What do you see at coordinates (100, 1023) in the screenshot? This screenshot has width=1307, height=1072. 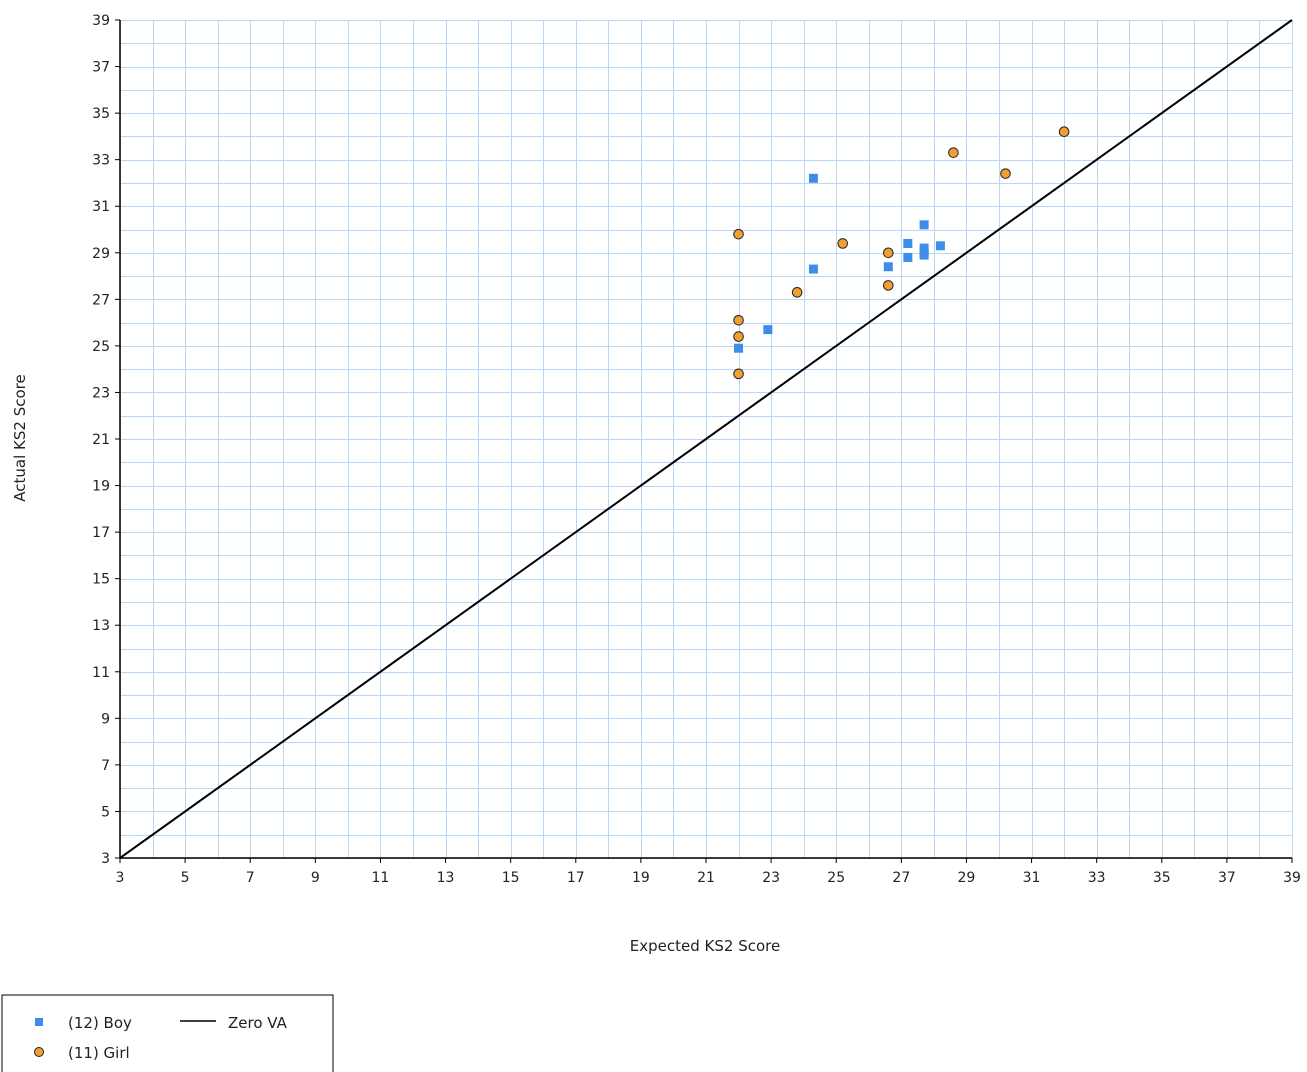 I see `legend-boy-label: (12) Boy` at bounding box center [100, 1023].